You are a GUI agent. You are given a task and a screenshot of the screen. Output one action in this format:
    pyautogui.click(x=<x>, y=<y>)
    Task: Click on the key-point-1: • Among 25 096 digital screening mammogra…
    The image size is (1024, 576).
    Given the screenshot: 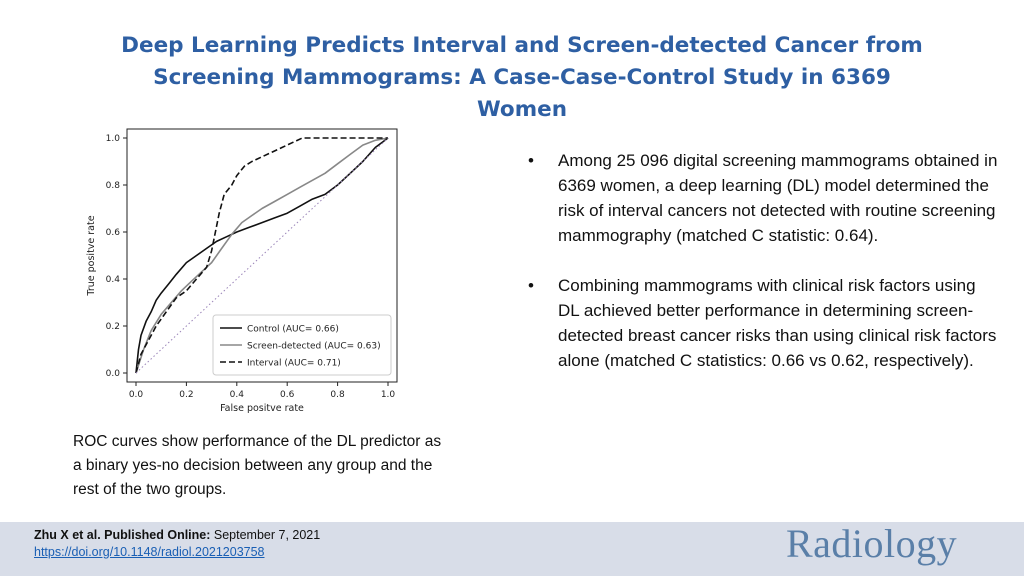 What is the action you would take?
    pyautogui.click(x=763, y=198)
    